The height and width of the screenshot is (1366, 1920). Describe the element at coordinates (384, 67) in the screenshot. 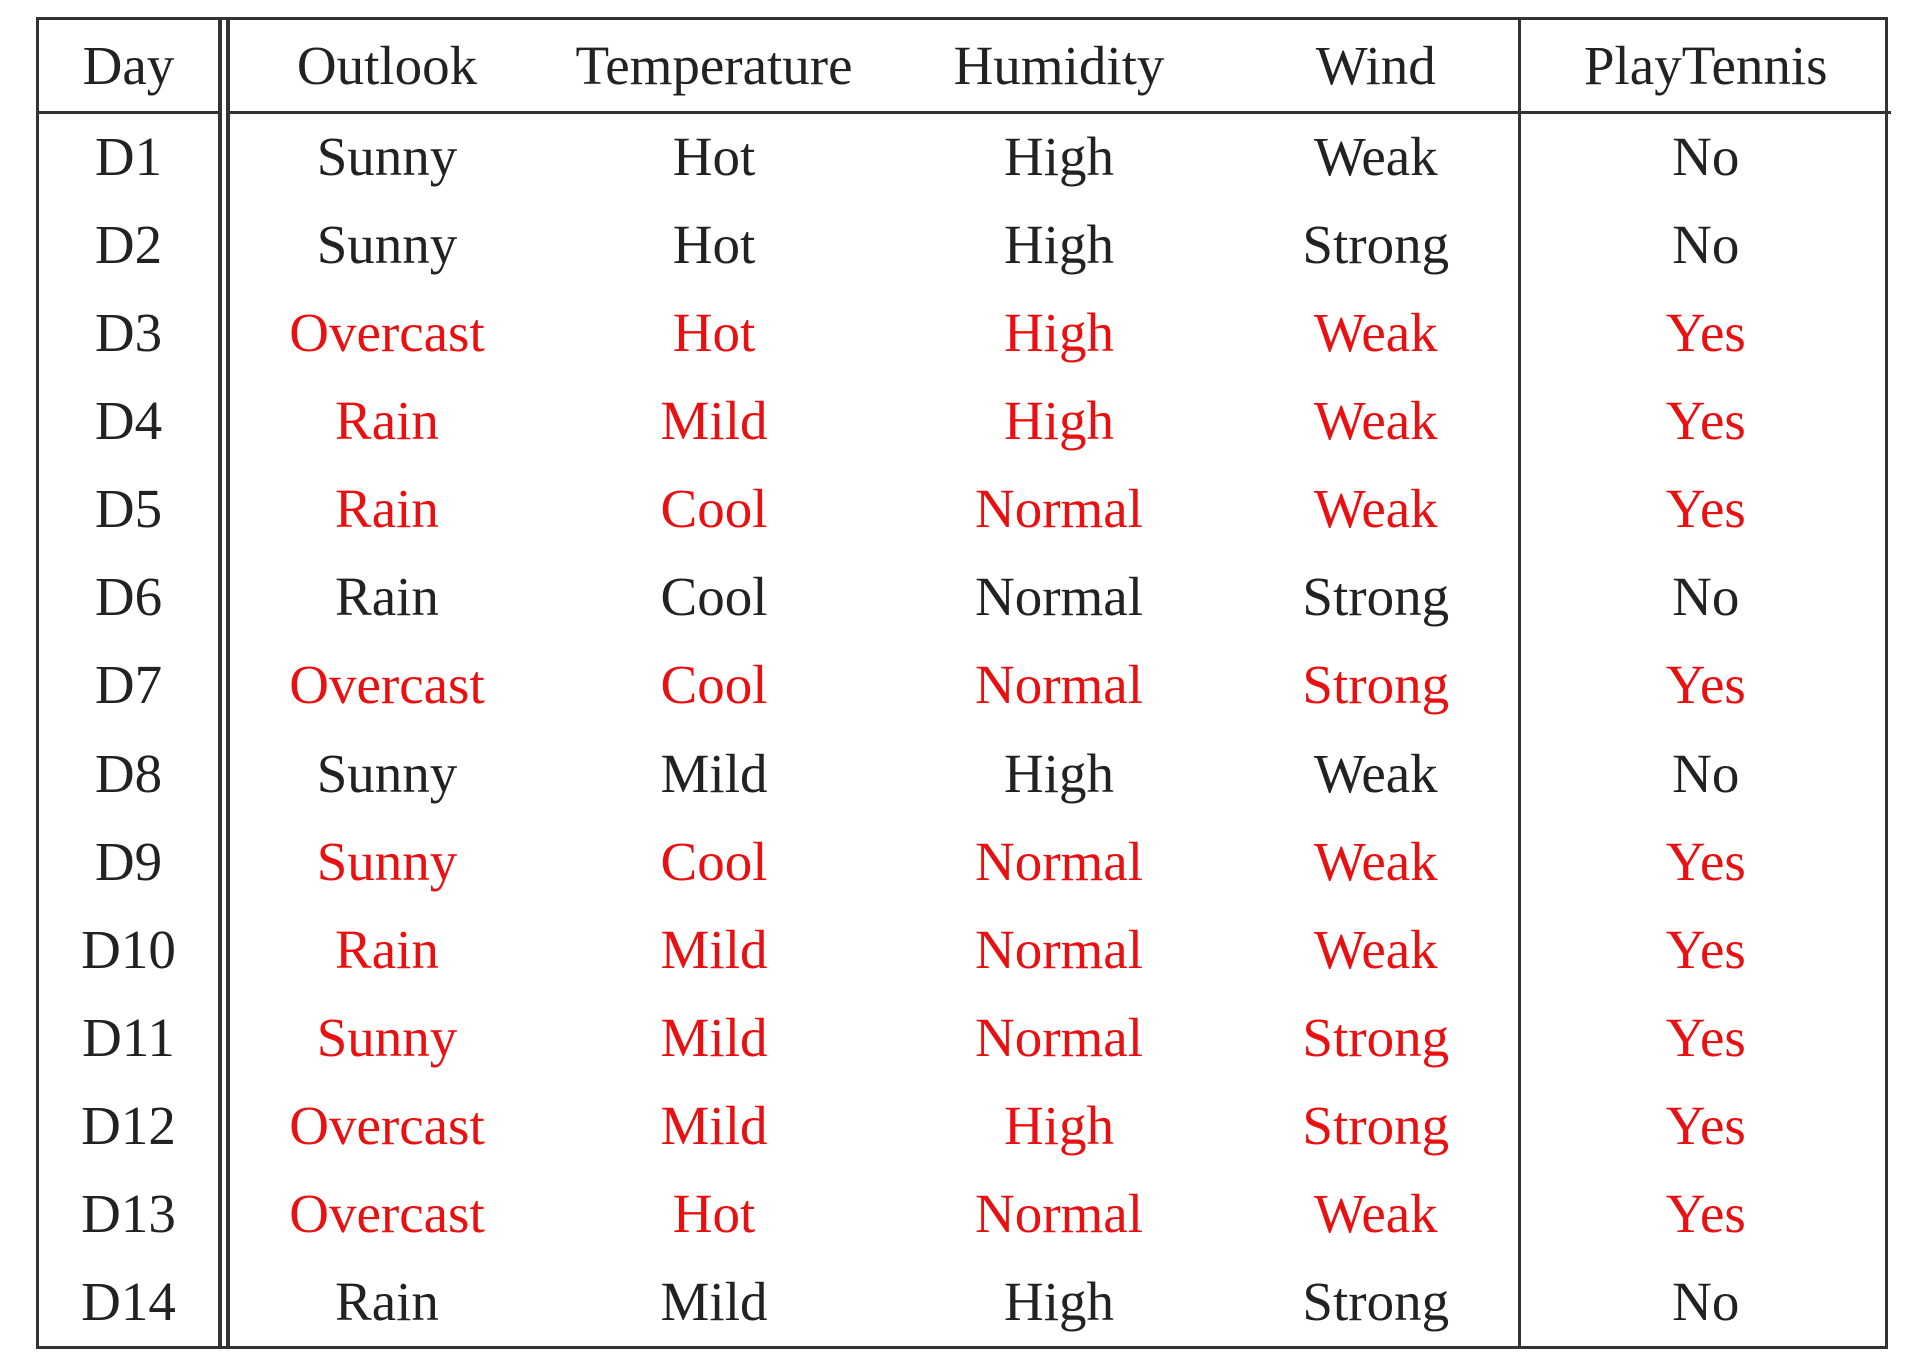

I see `header-outlook: Outlook` at that location.